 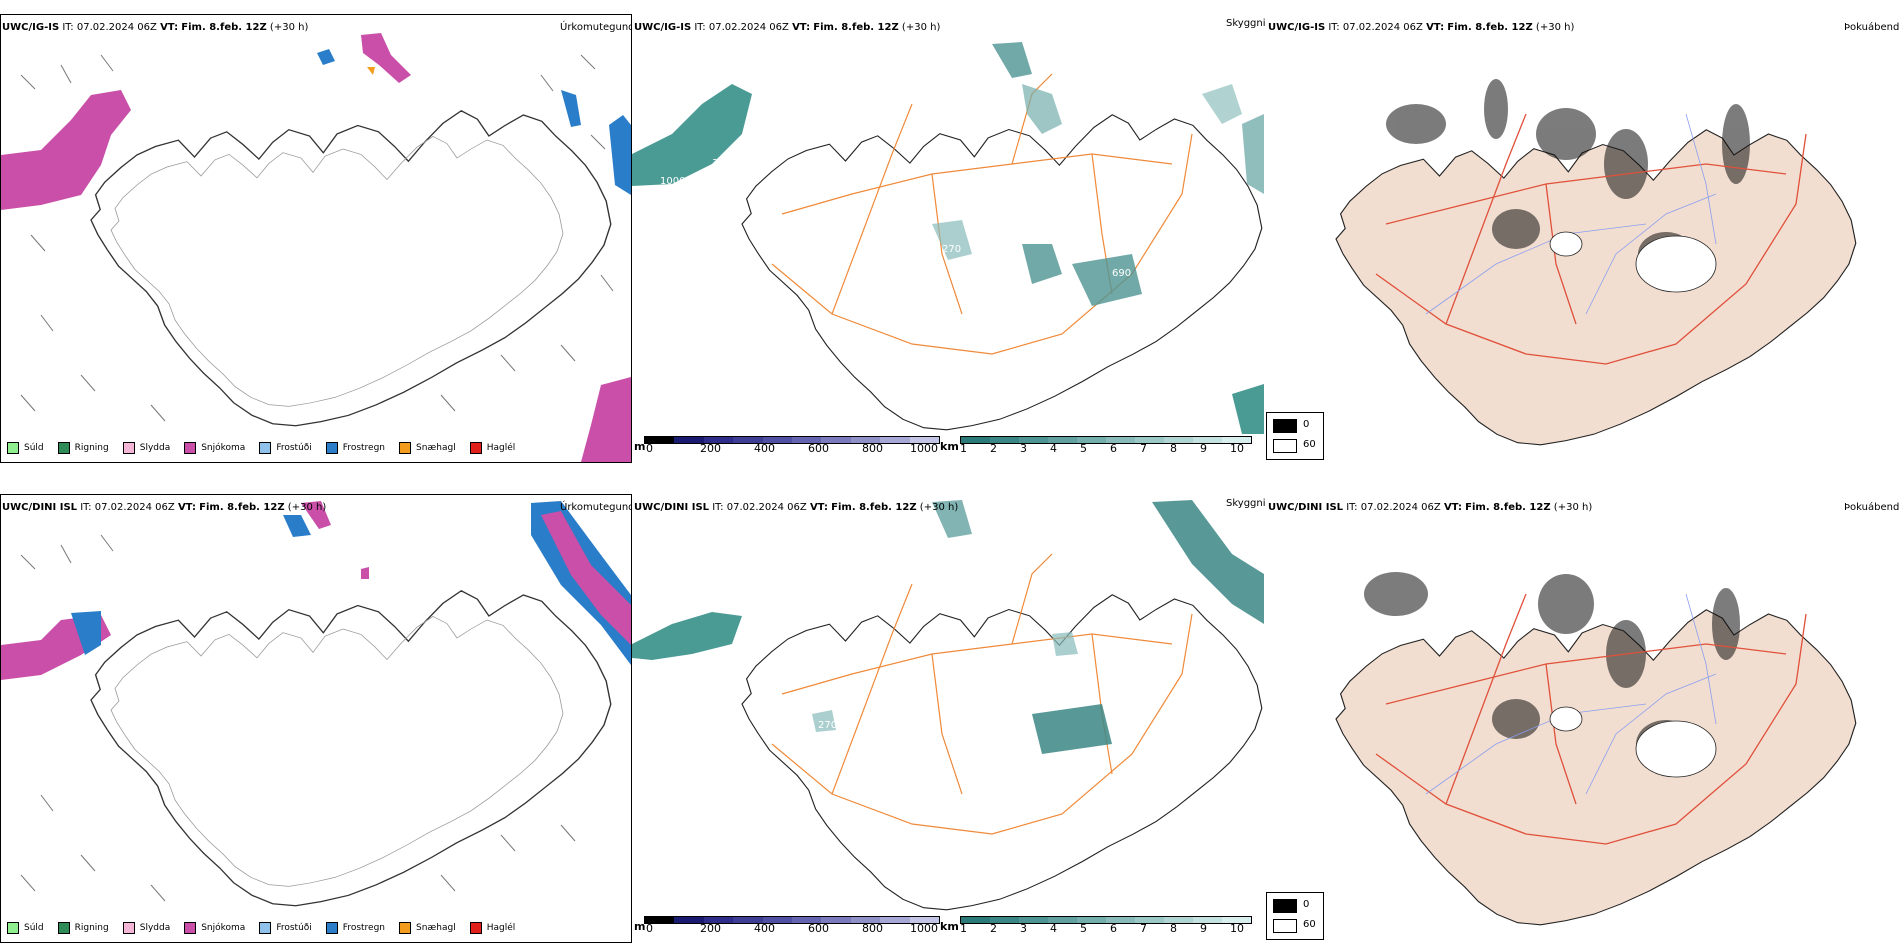 What do you see at coordinates (1106, 920) in the screenshot?
I see `colorbar-km` at bounding box center [1106, 920].